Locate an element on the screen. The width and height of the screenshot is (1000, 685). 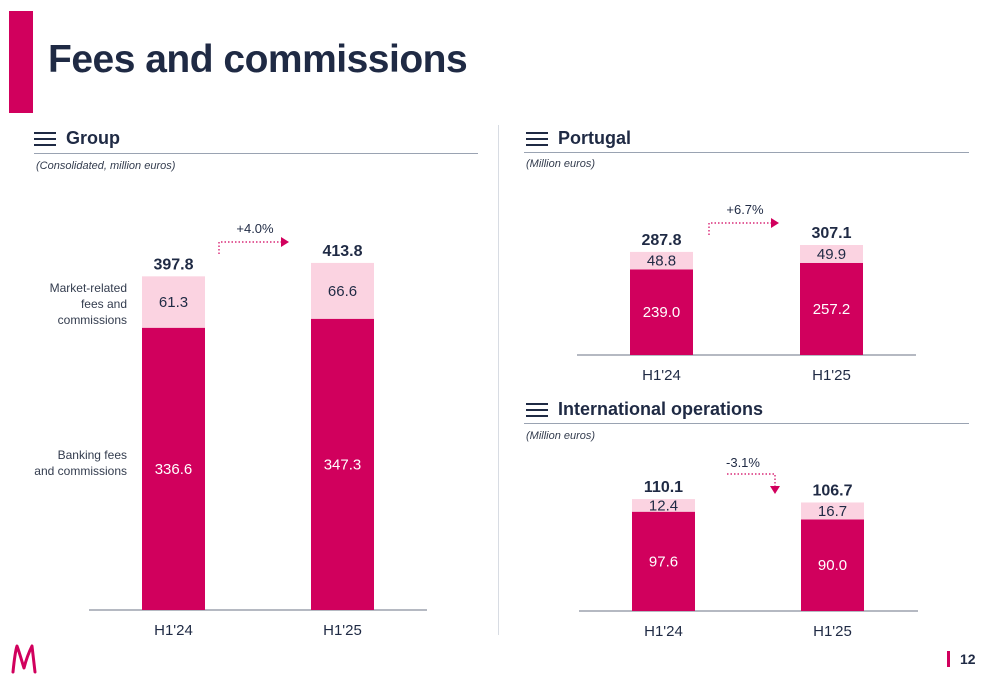
group-total-label-1: 413.8 is located at coordinates (342, 251).